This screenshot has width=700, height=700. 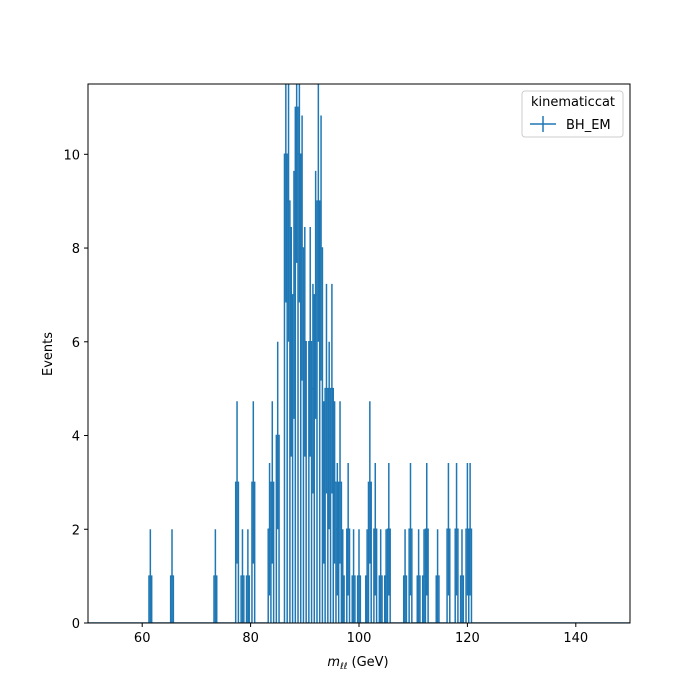 What do you see at coordinates (467, 638) in the screenshot?
I see `x-tick-label: 120` at bounding box center [467, 638].